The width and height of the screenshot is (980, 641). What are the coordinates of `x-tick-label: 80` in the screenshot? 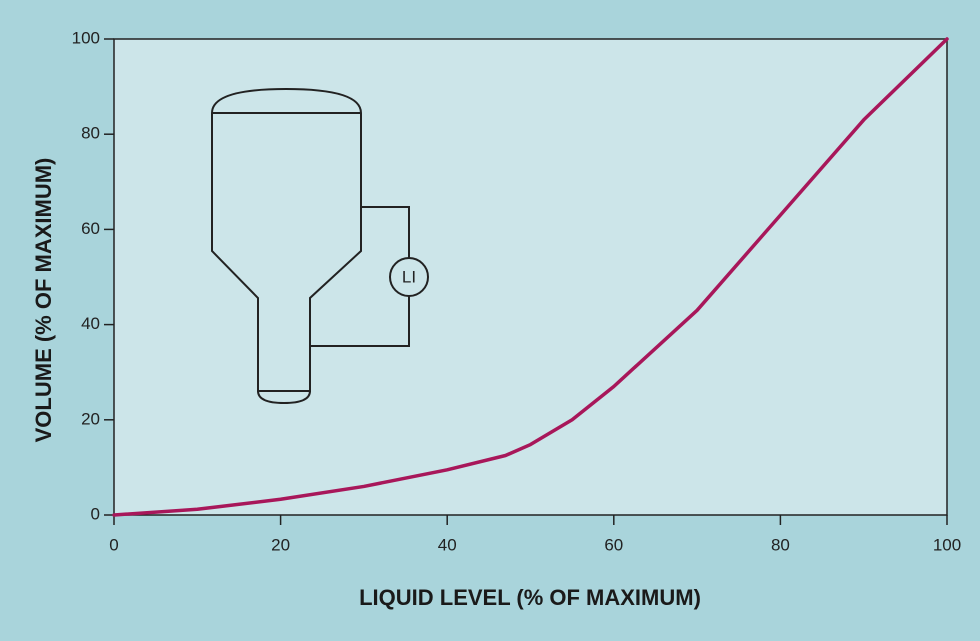 It's located at (780, 544).